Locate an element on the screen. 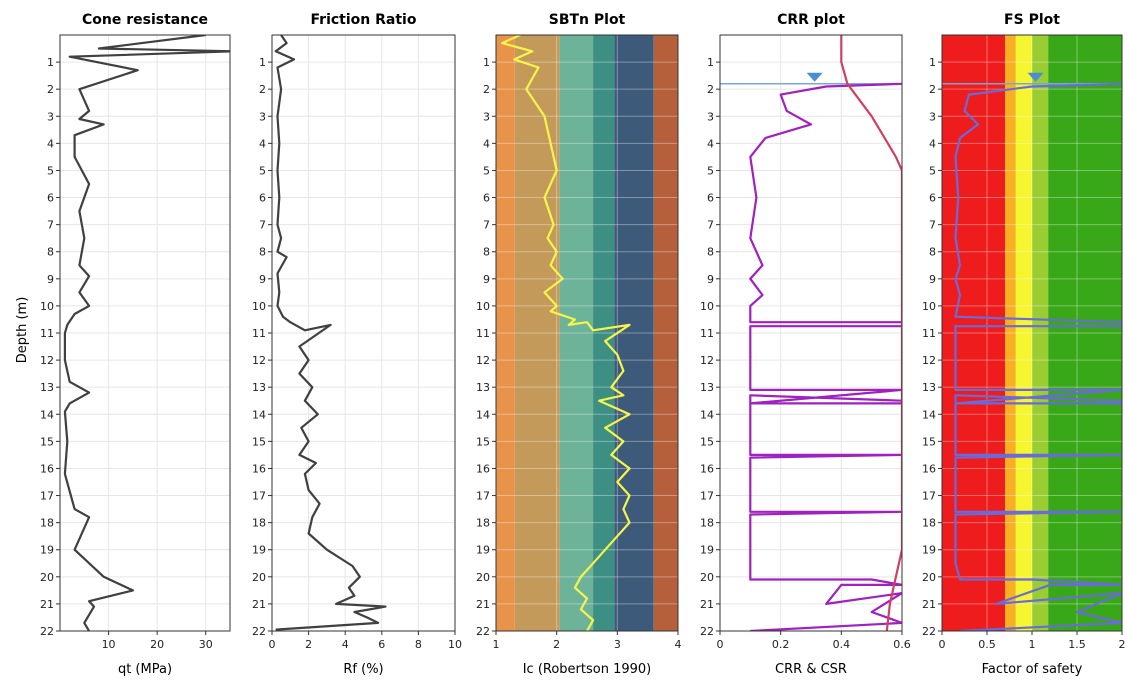 This screenshot has height=685, width=1127. x-tick-label: 20 is located at coordinates (157, 644).